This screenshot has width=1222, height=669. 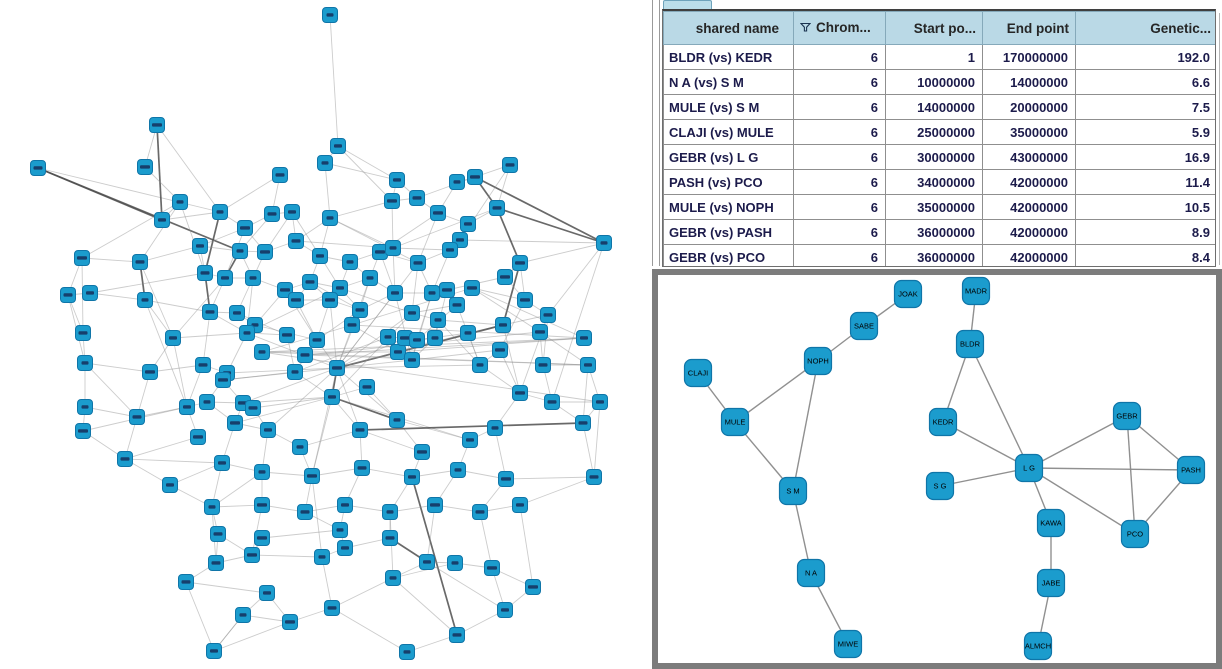 What do you see at coordinates (934, 255) in the screenshot?
I see `cell-start-position: 36000000` at bounding box center [934, 255].